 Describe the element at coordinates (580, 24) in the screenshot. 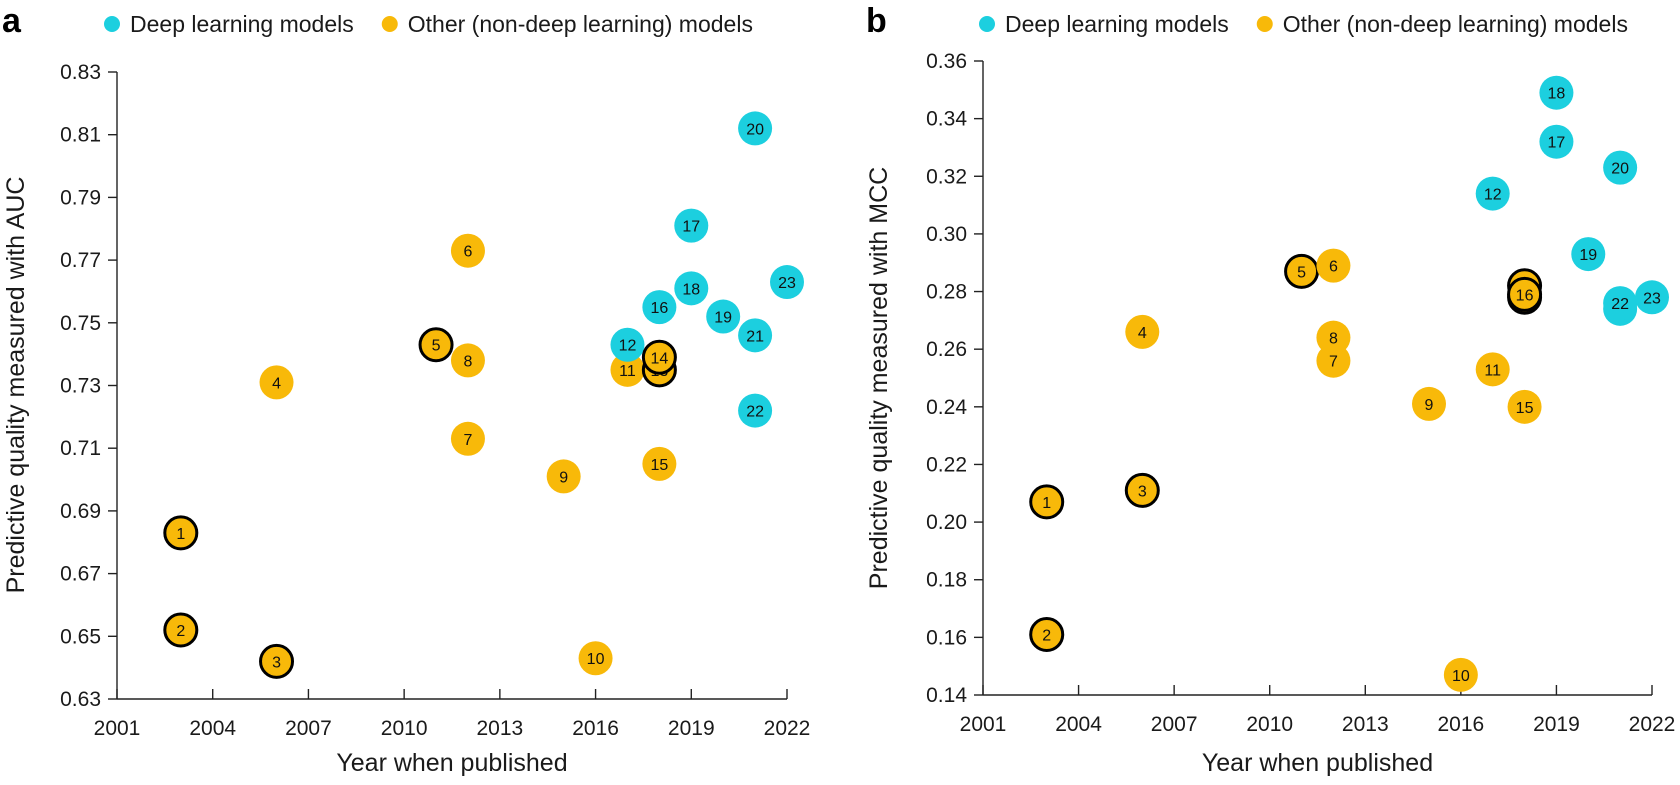

I see `legend-label-other: Other (non-deep learning) models` at that location.